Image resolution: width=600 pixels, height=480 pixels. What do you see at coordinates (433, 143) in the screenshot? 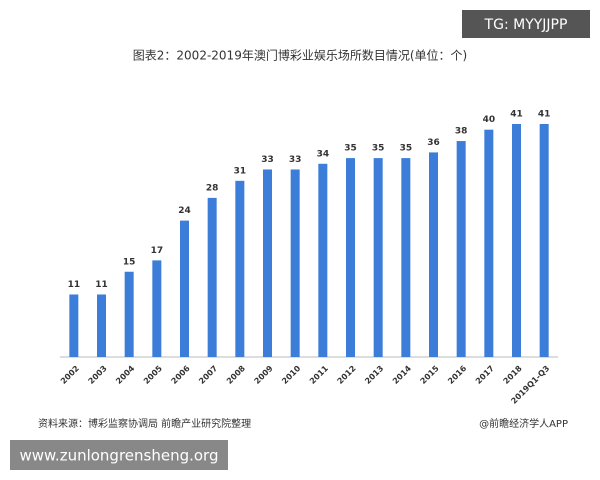
I see `value-label: 36` at bounding box center [433, 143].